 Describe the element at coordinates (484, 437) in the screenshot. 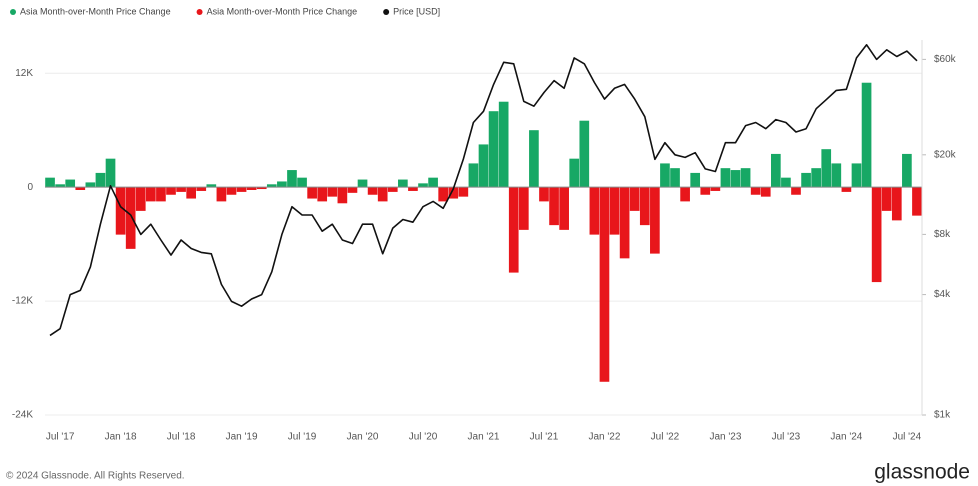

I see `x-tick-label: Jan '21` at that location.